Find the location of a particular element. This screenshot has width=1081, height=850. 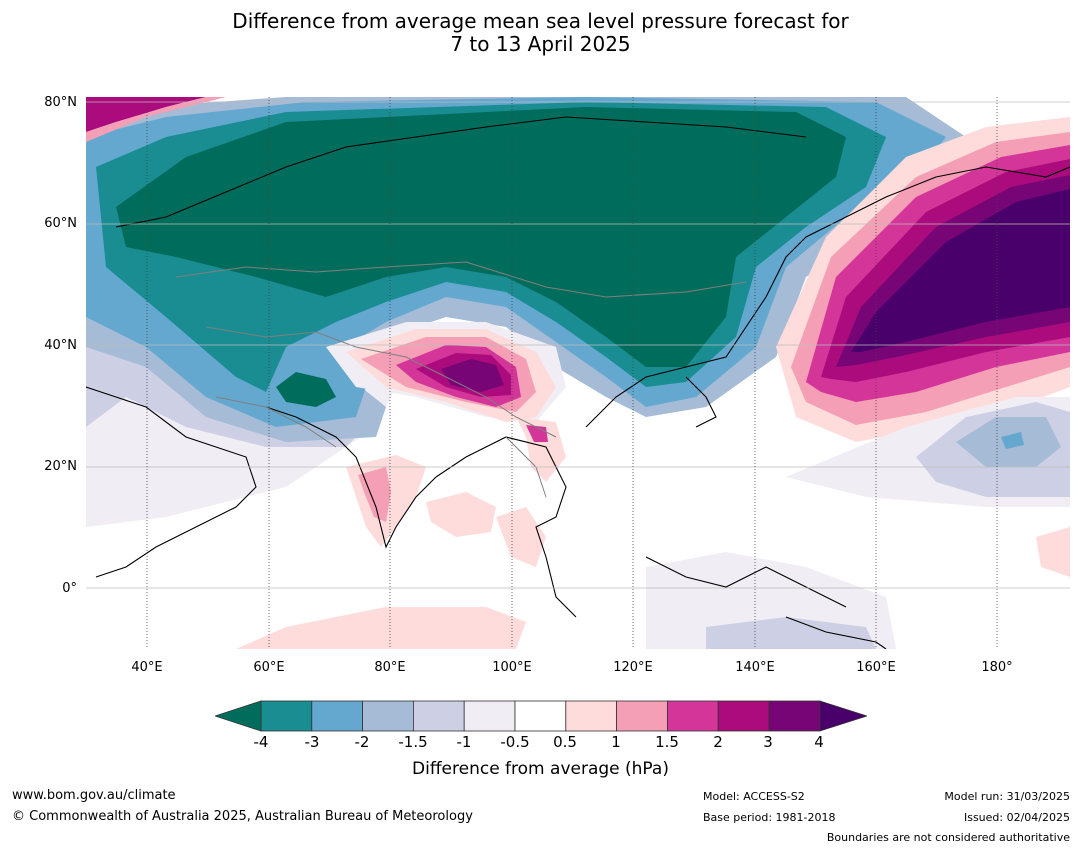

title-line-2: 7 to 13 April 2025 is located at coordinates (540, 44).